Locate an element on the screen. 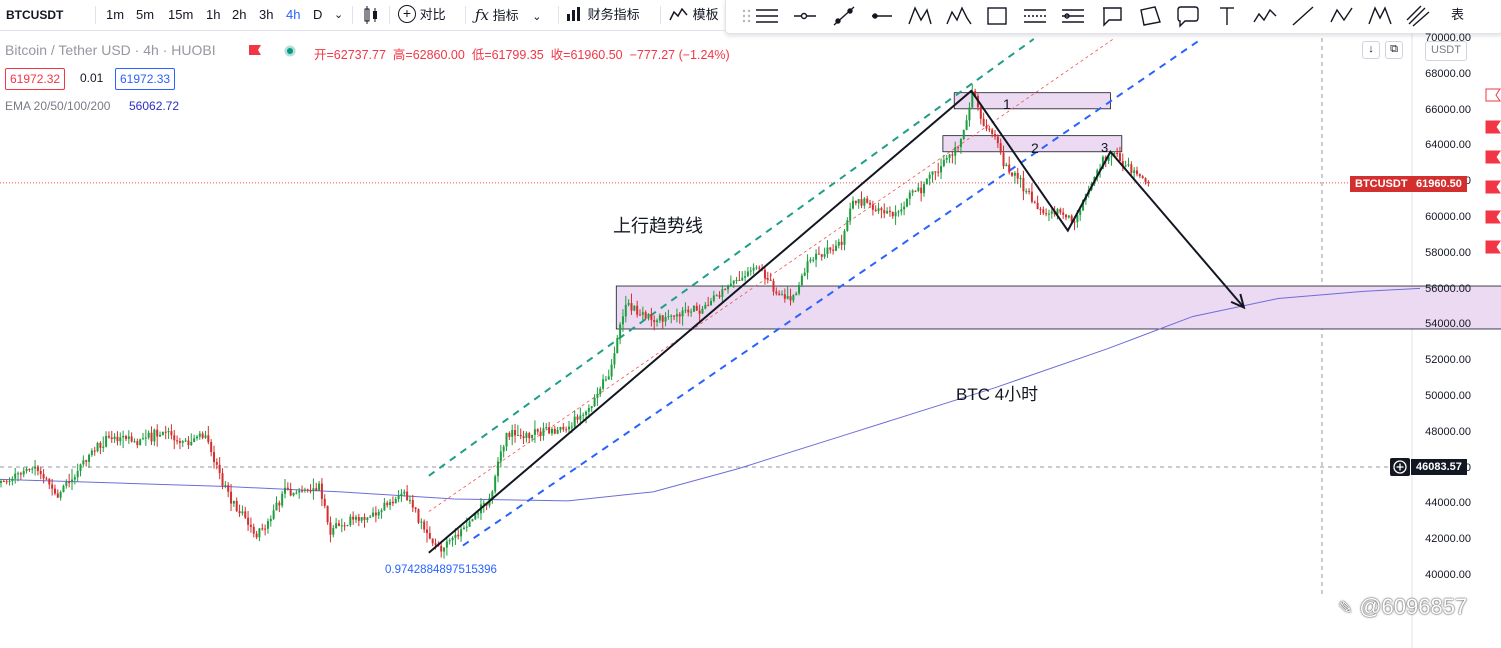 The image size is (1501, 648). trendline-tool-icon is located at coordinates (844, 16).